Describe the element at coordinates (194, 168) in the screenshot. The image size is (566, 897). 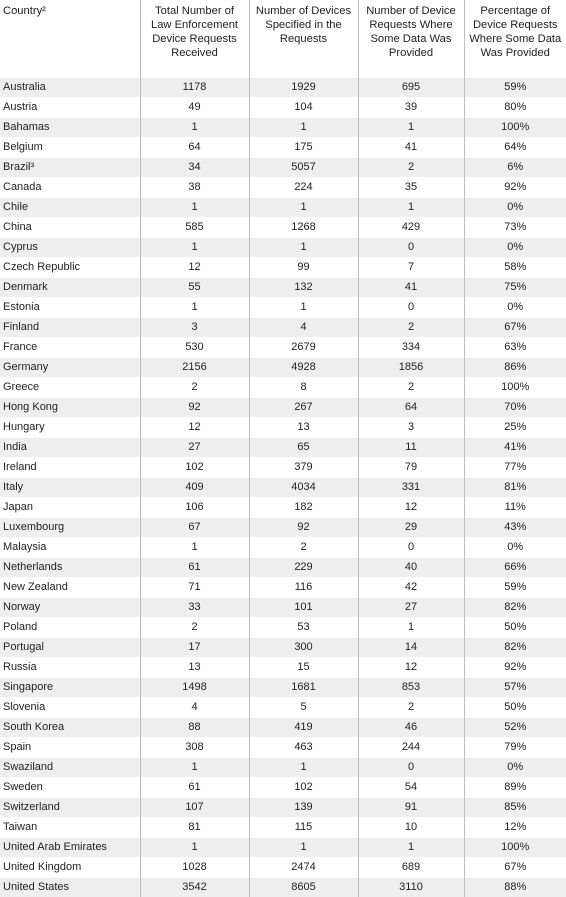
I see `cell-total-requests: 34` at that location.